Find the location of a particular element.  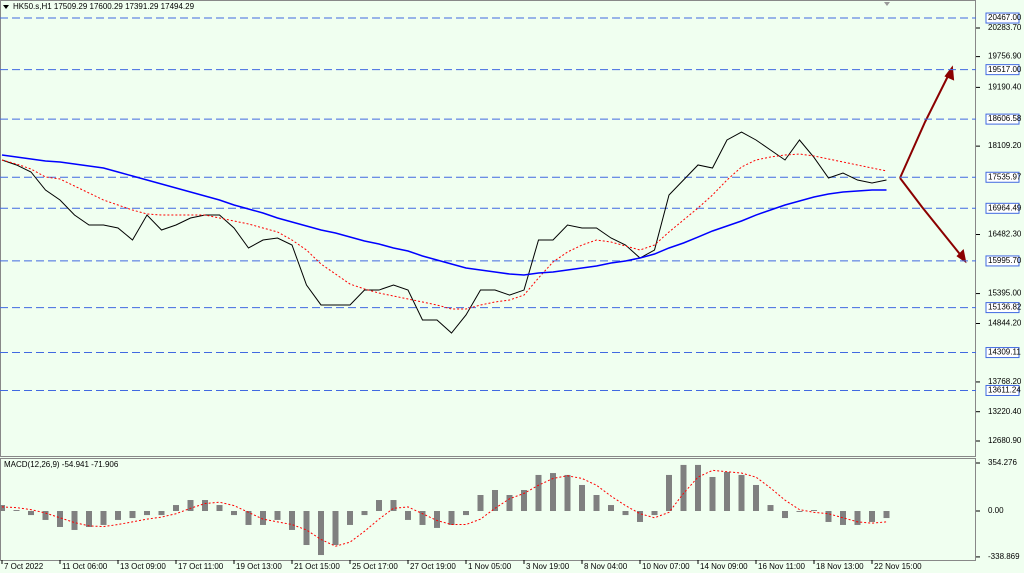

x-tick-label: 14 Nov 09:00 is located at coordinates (724, 566).